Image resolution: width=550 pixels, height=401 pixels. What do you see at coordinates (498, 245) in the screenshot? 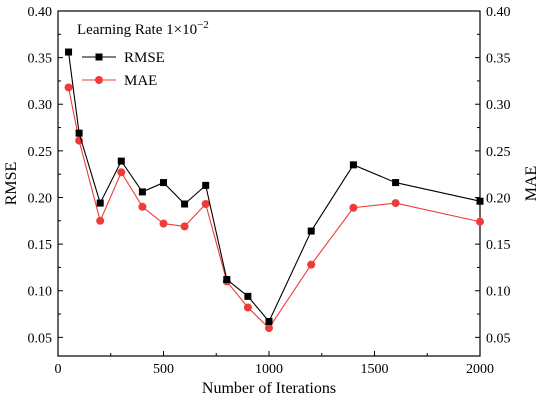
I see `y-tick-label-right: 0.15` at bounding box center [498, 245].